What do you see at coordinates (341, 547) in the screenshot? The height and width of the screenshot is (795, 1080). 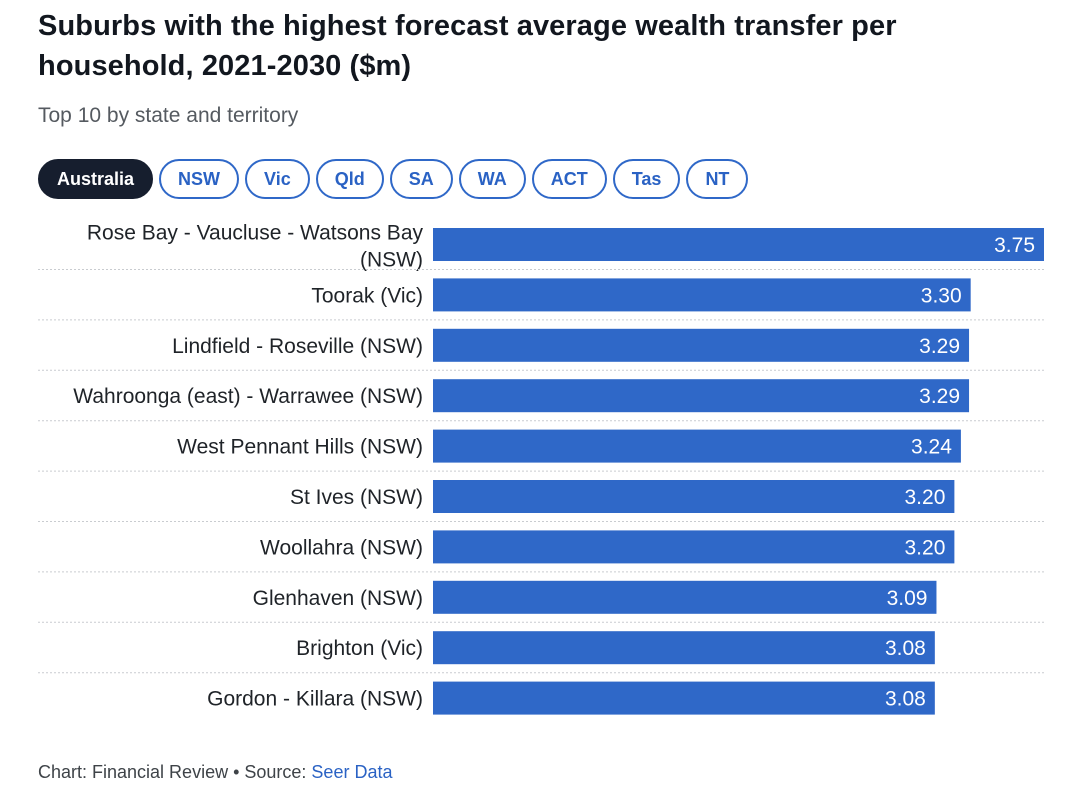 I see `category-label: Woollahra (NSW)` at bounding box center [341, 547].